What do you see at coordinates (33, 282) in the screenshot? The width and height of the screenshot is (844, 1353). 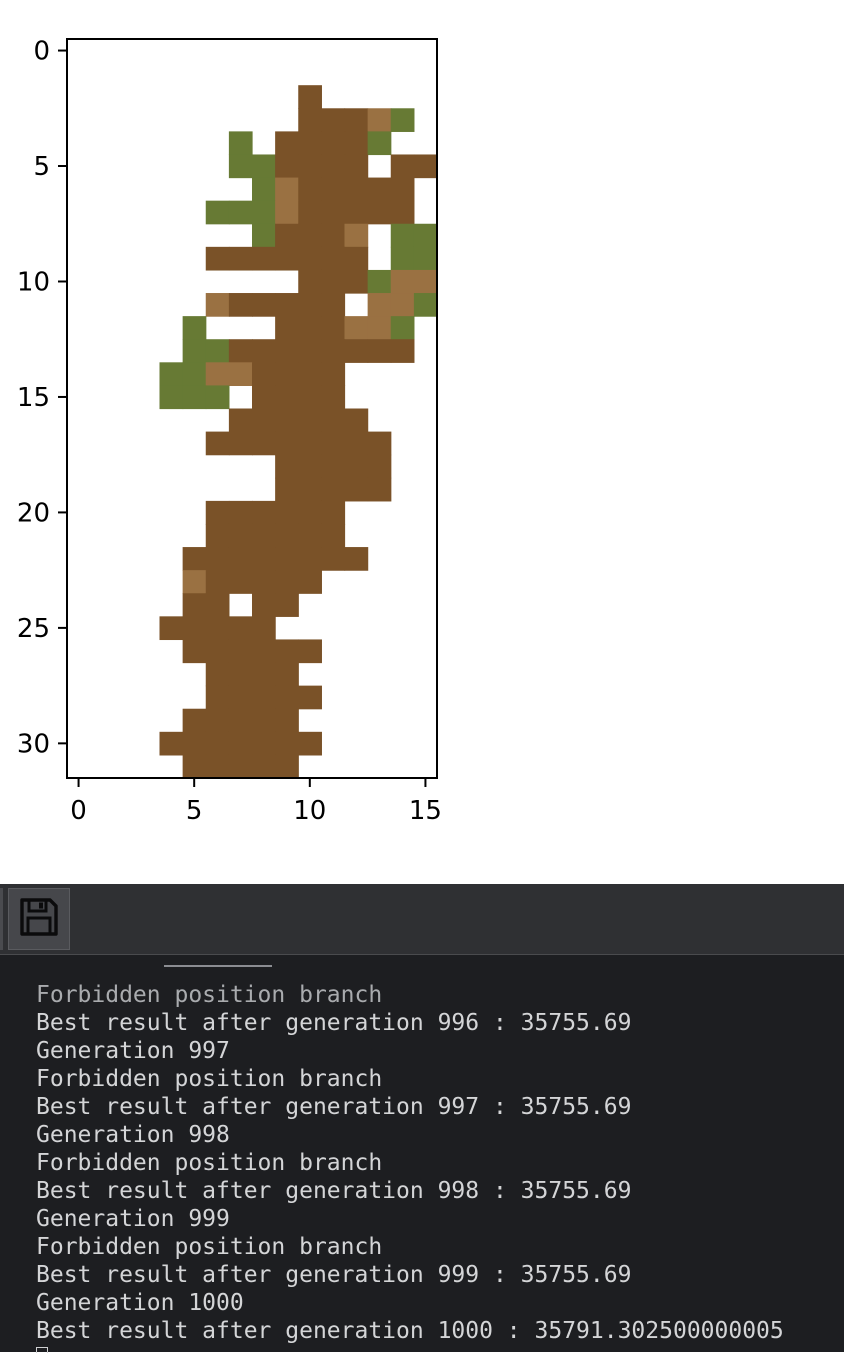 I see `y-tick-label: 10` at bounding box center [33, 282].